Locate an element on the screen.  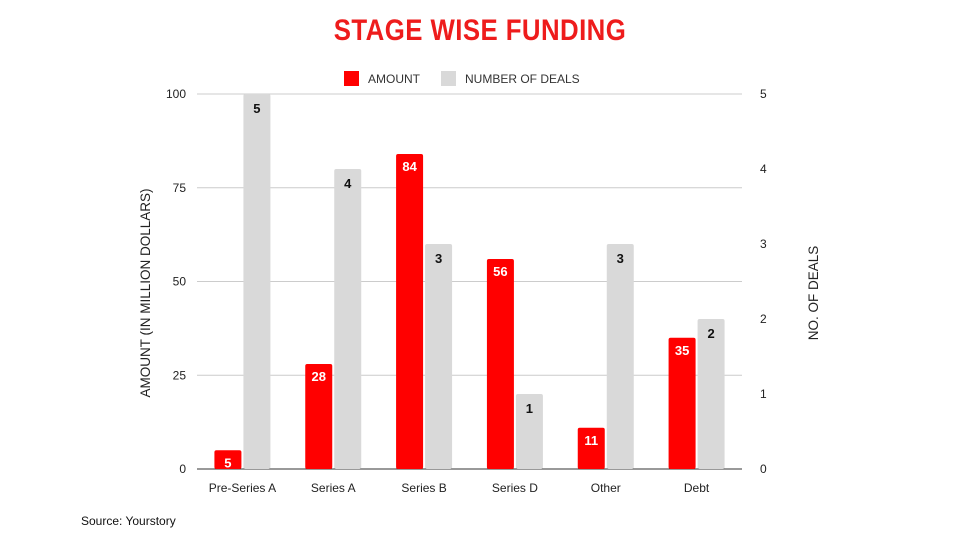
y-tick-label: 50 is located at coordinates (180, 282).